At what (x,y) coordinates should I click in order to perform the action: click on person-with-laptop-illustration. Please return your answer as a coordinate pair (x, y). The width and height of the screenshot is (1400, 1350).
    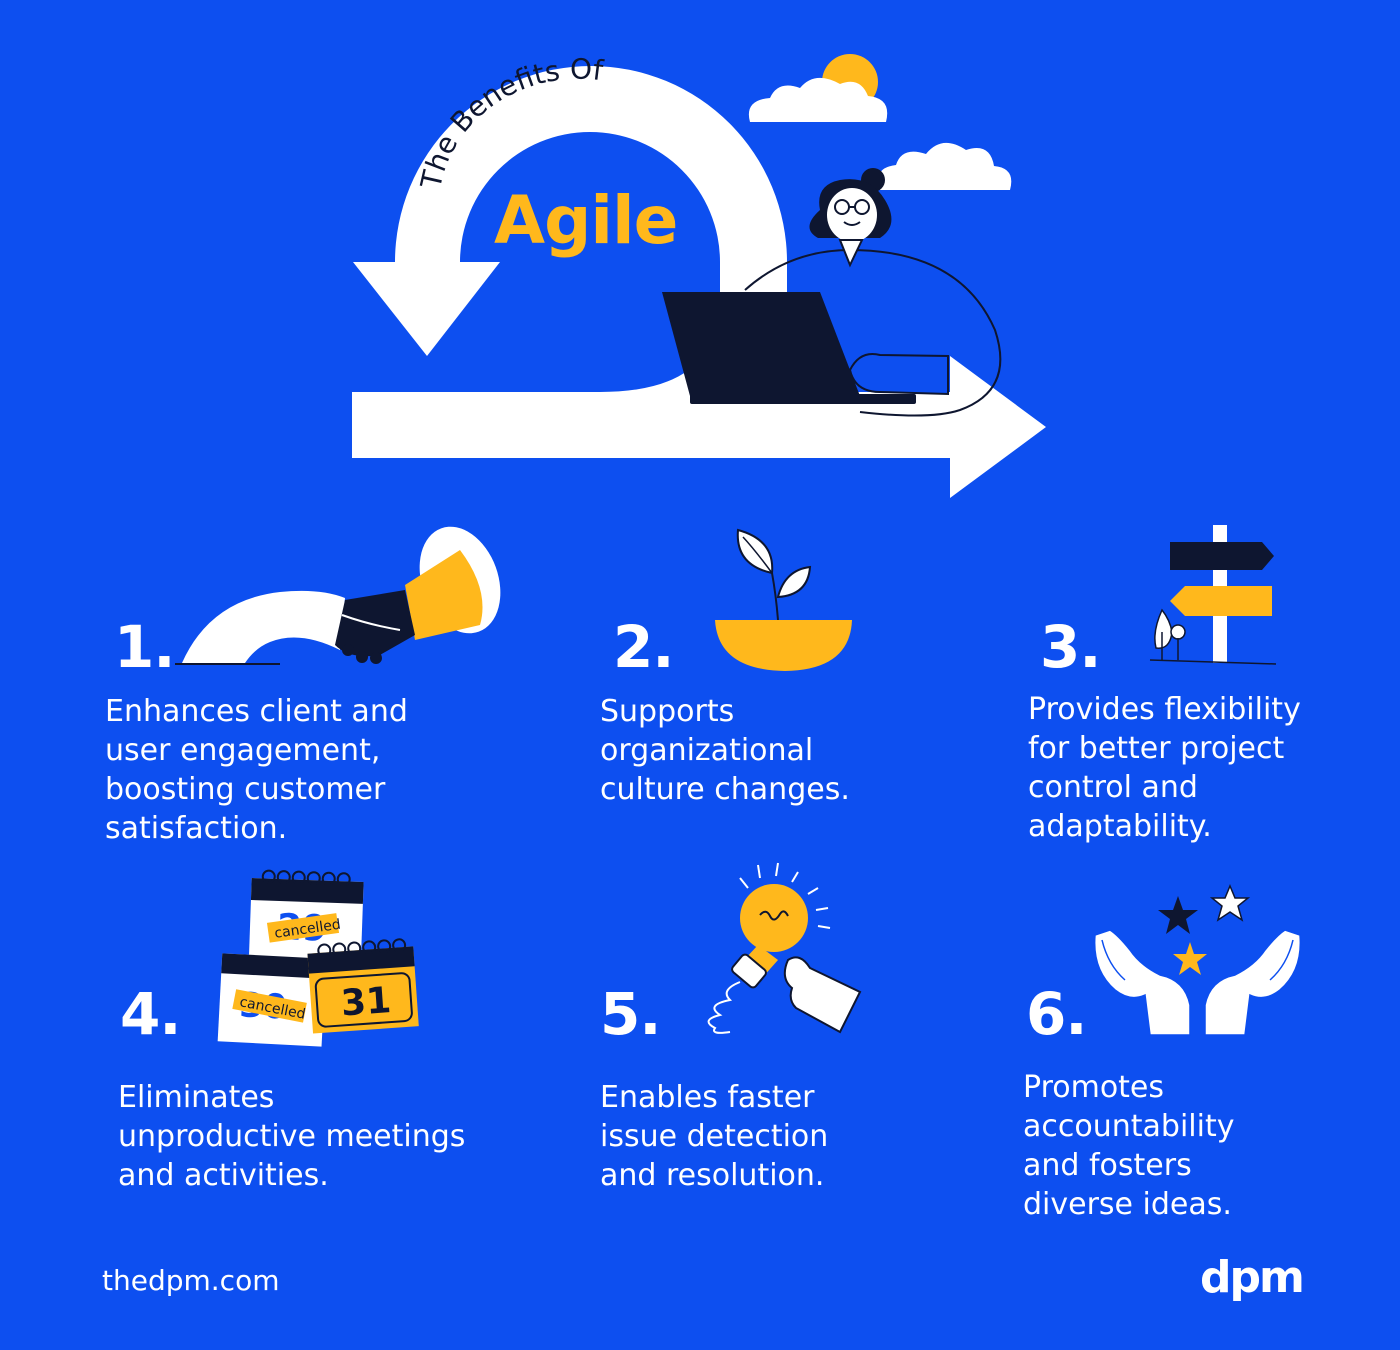
    Looking at the image, I should click on (832, 292).